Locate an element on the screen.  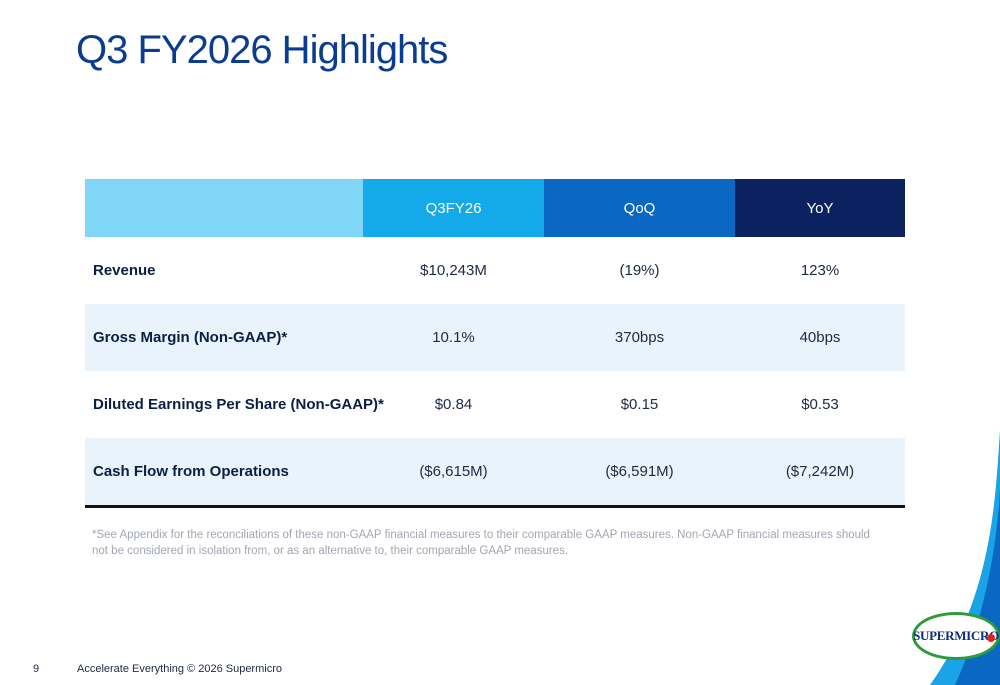
header-cell-q3fy26: Q3FY26 is located at coordinates (453, 208).